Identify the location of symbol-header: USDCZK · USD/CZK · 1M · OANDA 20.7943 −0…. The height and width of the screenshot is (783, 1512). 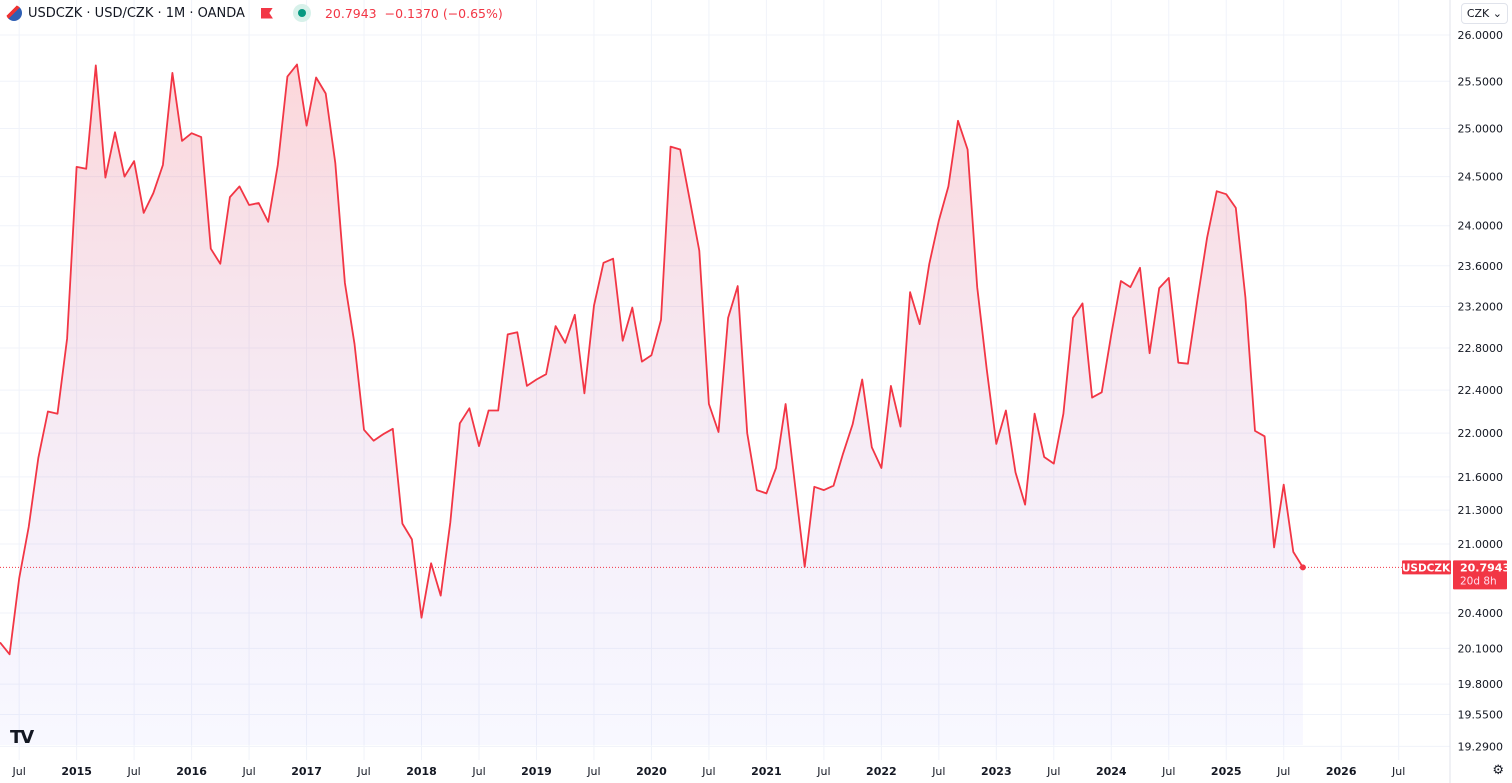
(254, 13).